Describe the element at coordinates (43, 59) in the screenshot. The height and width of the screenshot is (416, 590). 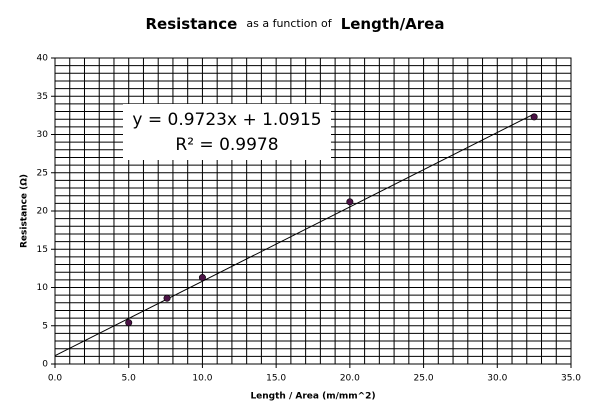
I see `y-tick-label: 40` at that location.